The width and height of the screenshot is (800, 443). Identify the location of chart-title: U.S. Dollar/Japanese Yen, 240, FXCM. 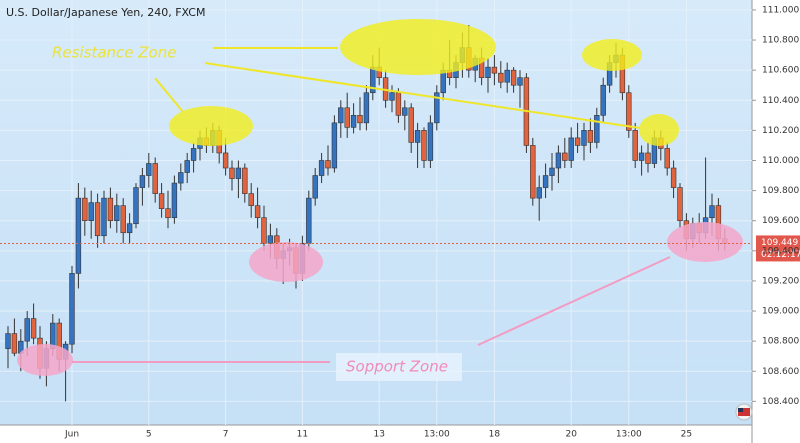
(105, 12).